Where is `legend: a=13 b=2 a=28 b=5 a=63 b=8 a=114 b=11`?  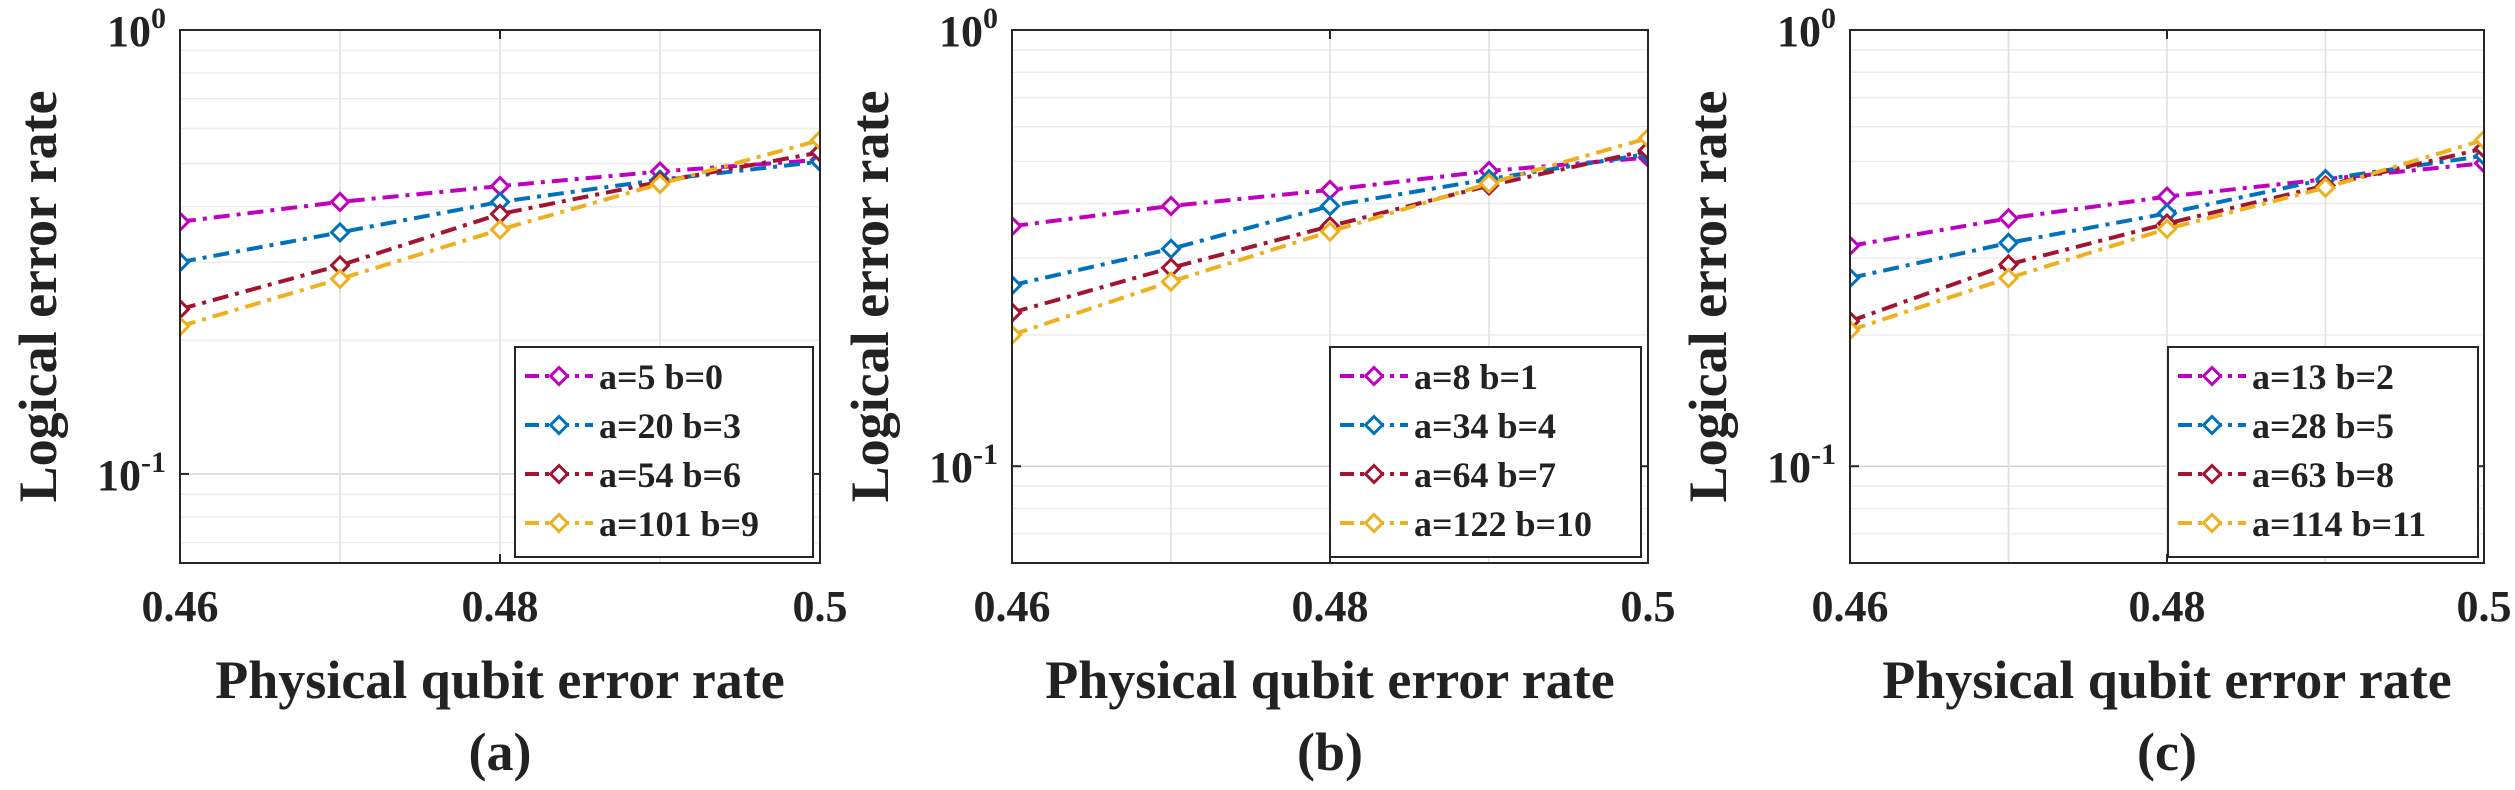 legend: a=13 b=2 a=28 b=5 a=63 b=8 a=114 b=11 is located at coordinates (2323, 452).